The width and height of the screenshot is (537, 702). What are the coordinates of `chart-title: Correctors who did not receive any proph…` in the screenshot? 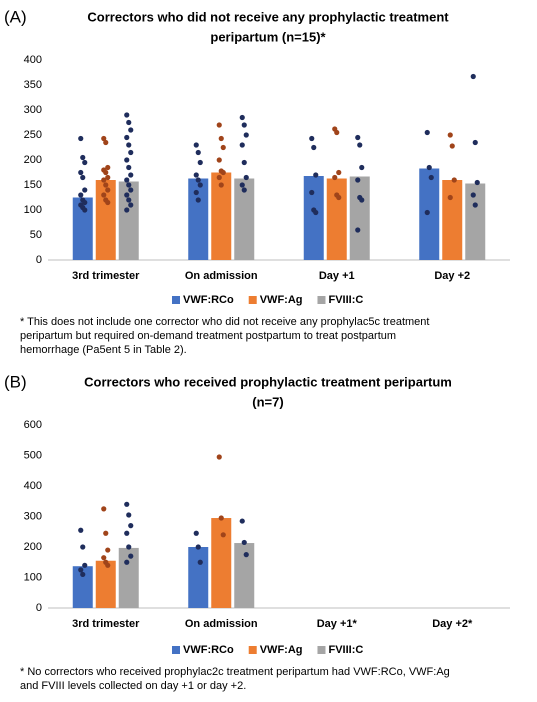 It's located at (268, 16).